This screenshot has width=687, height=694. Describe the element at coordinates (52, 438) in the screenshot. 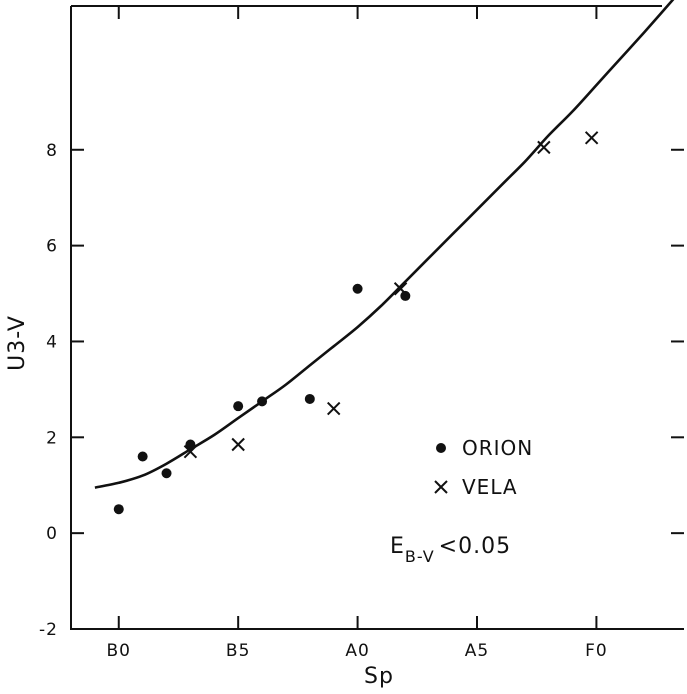

I see `y-tick-label: 2` at that location.